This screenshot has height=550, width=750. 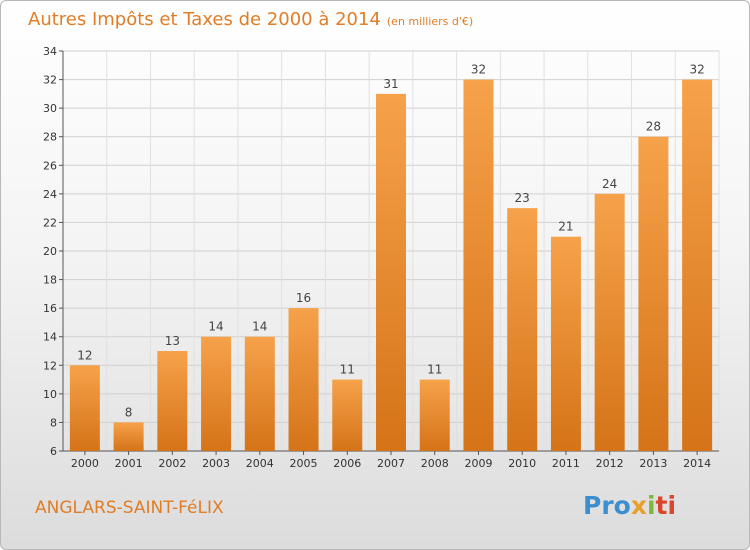 What do you see at coordinates (391, 463) in the screenshot?
I see `x-tick-label-2007: 2007` at bounding box center [391, 463].